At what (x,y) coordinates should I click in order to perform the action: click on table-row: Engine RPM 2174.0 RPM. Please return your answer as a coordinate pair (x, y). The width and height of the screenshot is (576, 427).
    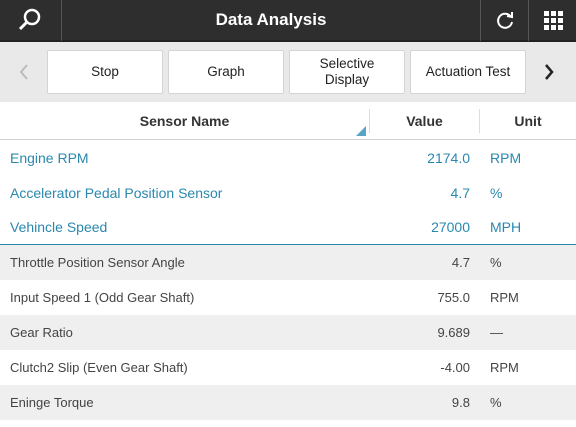
    Looking at the image, I should click on (288, 157).